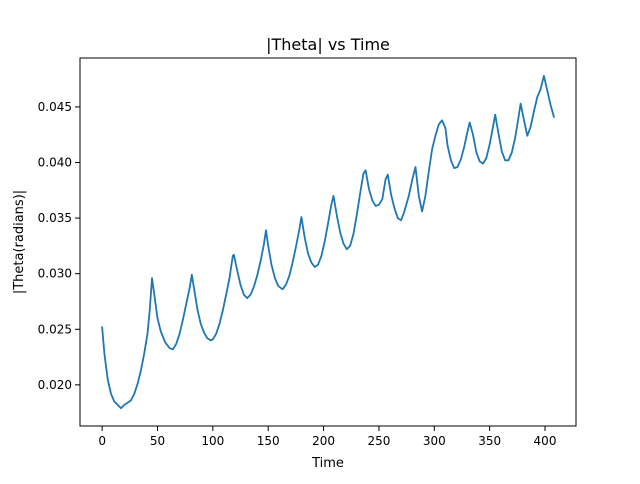 The height and width of the screenshot is (484, 640). I want to click on x-tick-label: 150, so click(268, 441).